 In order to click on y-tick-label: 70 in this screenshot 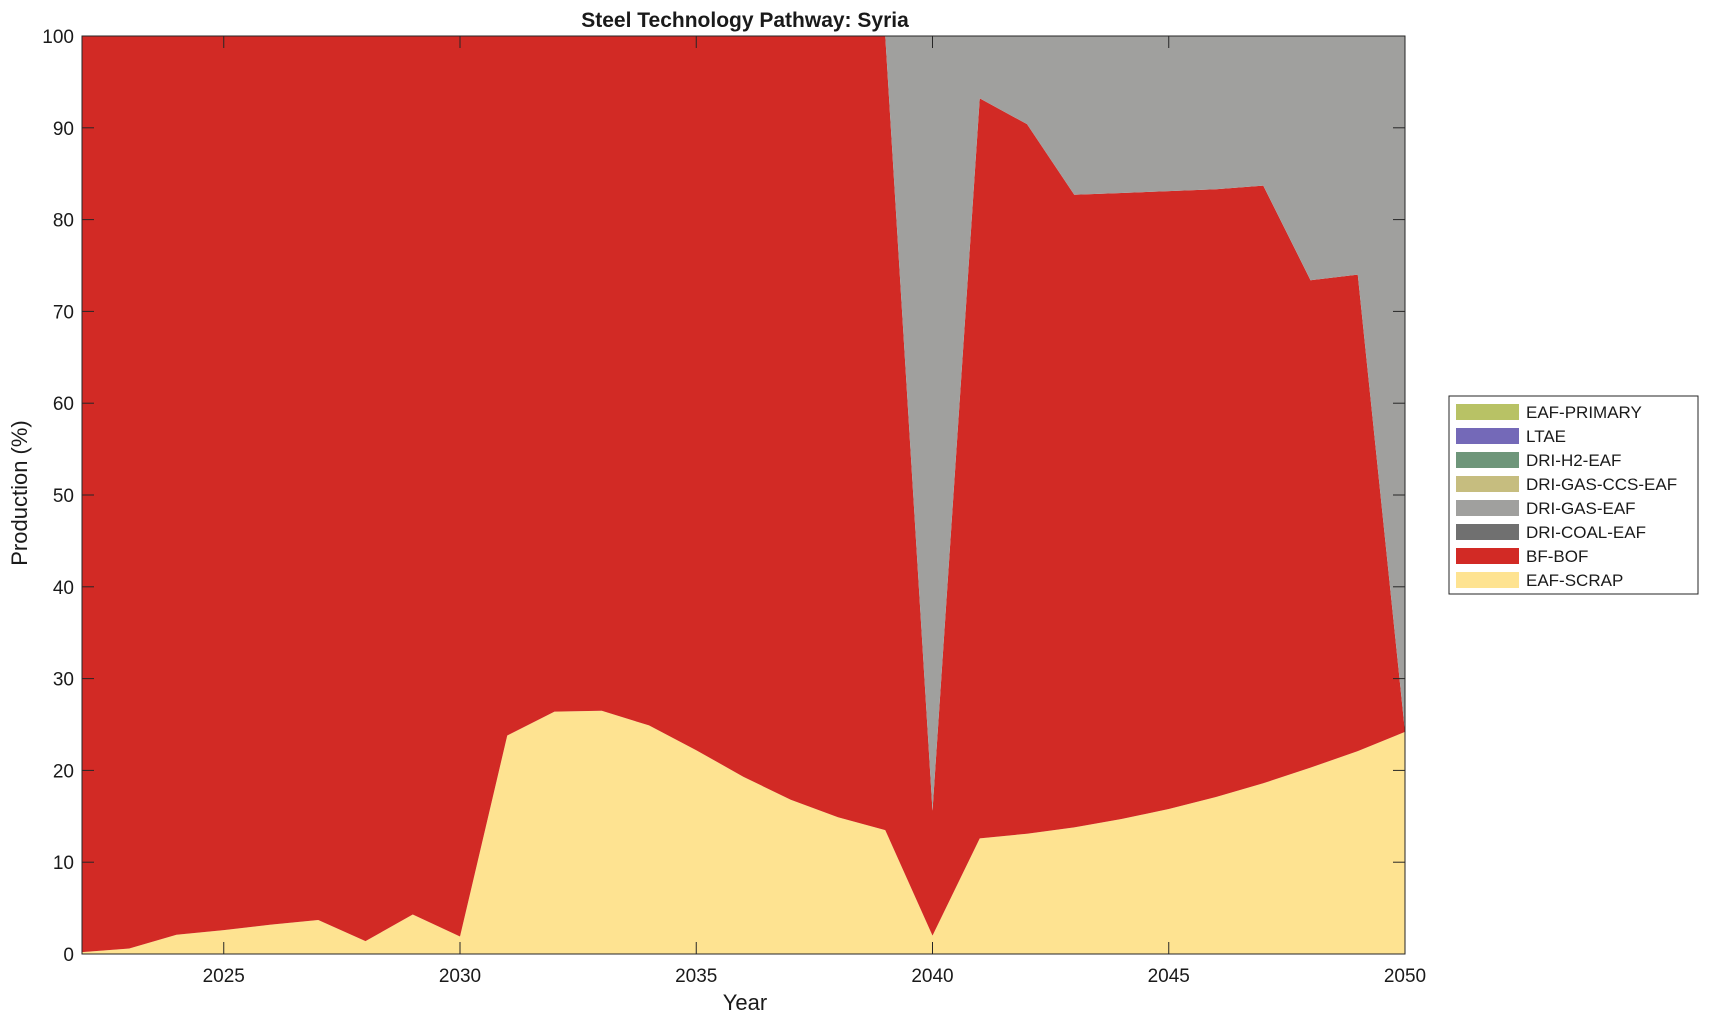, I will do `click(63, 312)`.